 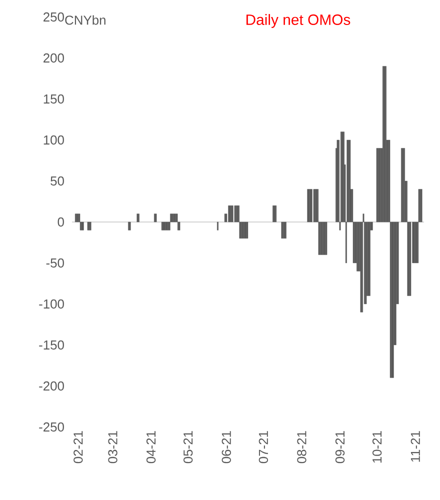 I want to click on x-tick-label: 04-21, so click(x=151, y=447).